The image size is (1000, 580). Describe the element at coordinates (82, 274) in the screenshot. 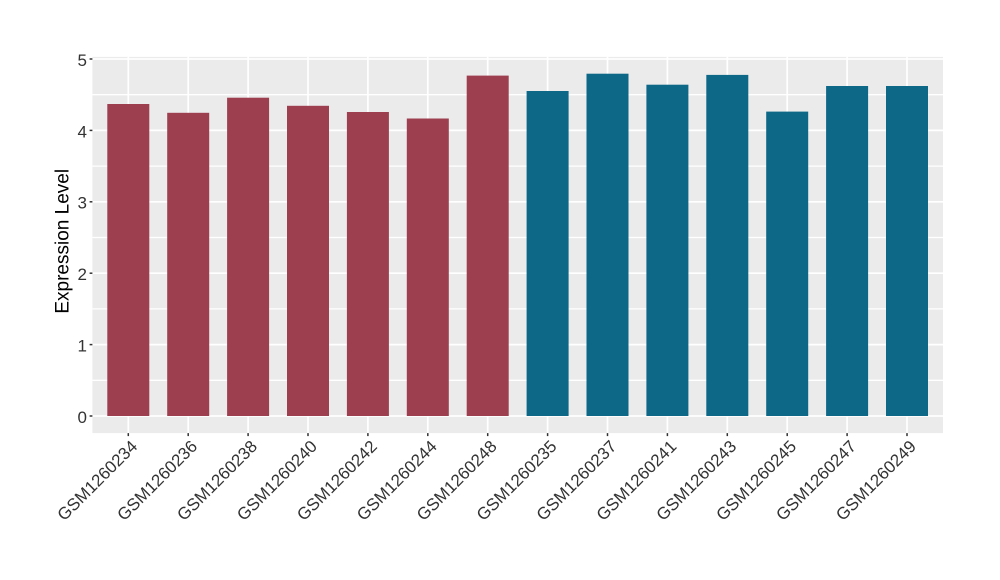

I see `svg-text: 2` at that location.